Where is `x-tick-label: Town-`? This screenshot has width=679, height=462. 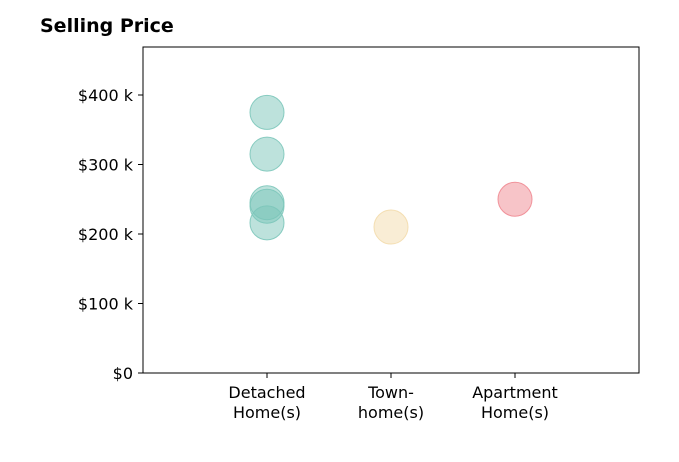
x-tick-label: Town- is located at coordinates (390, 392).